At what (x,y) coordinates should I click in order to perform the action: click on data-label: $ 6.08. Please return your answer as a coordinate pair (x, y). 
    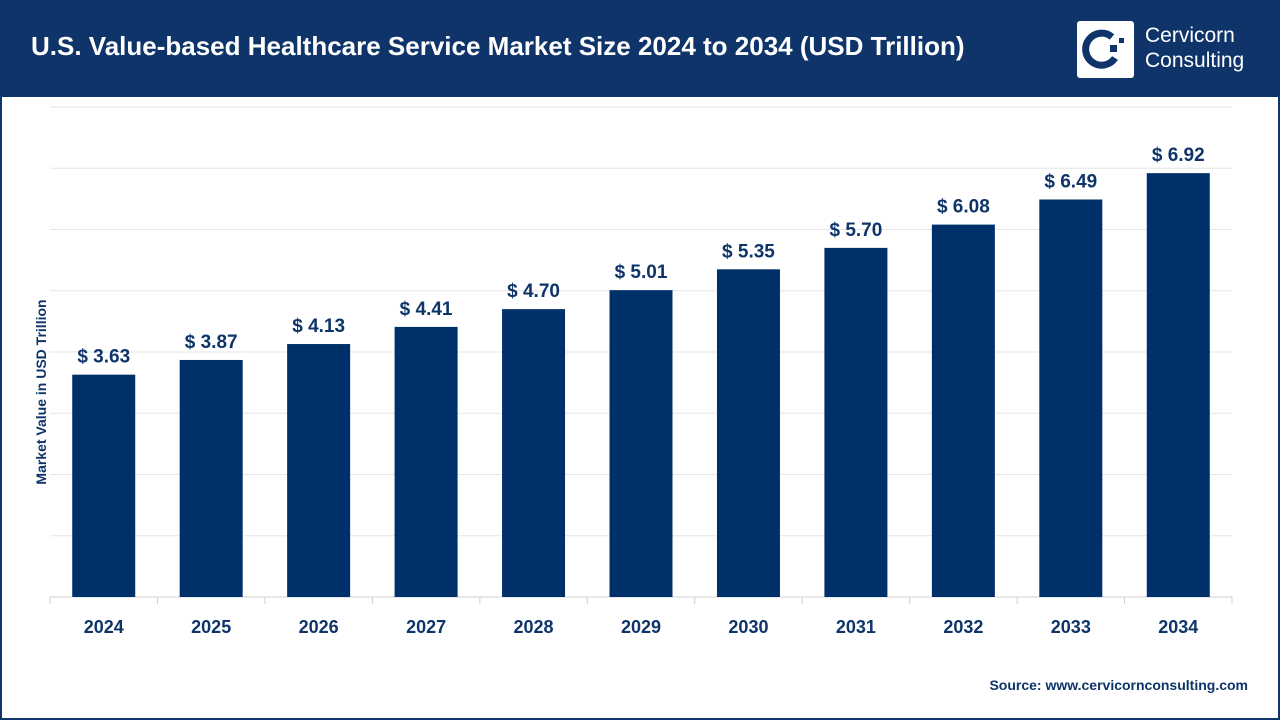
    Looking at the image, I should click on (963, 207).